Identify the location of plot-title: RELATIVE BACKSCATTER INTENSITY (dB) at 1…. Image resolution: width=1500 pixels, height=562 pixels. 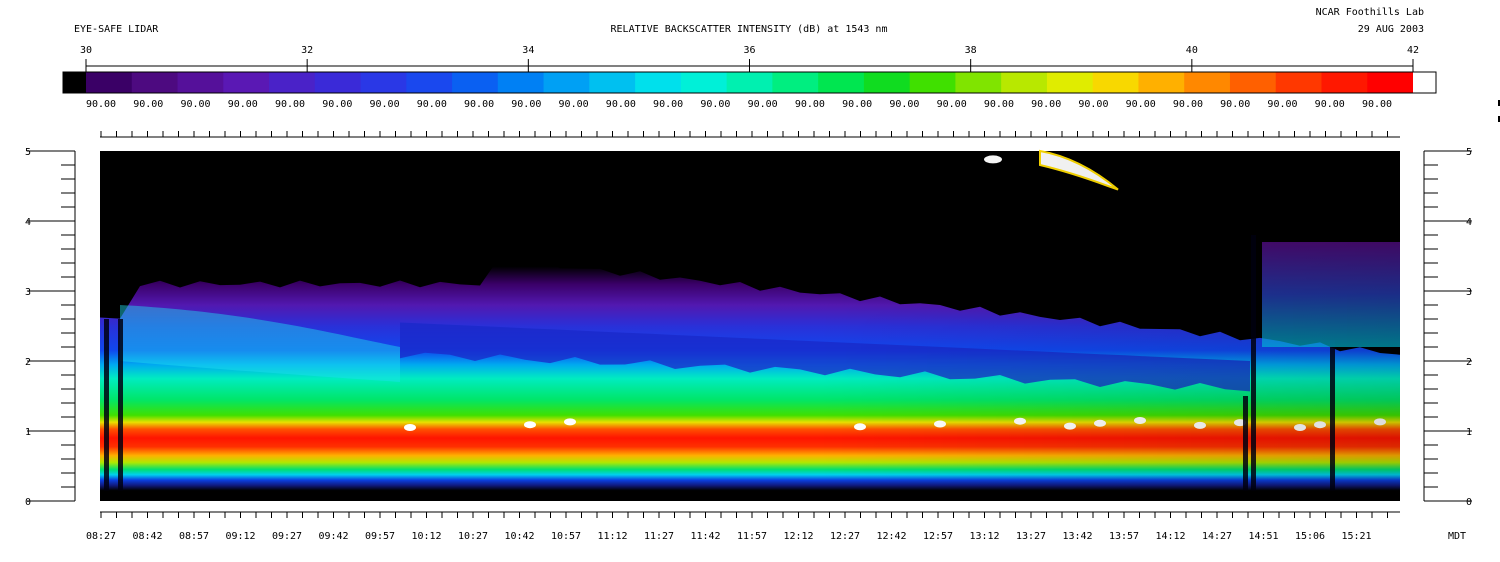
(749, 29).